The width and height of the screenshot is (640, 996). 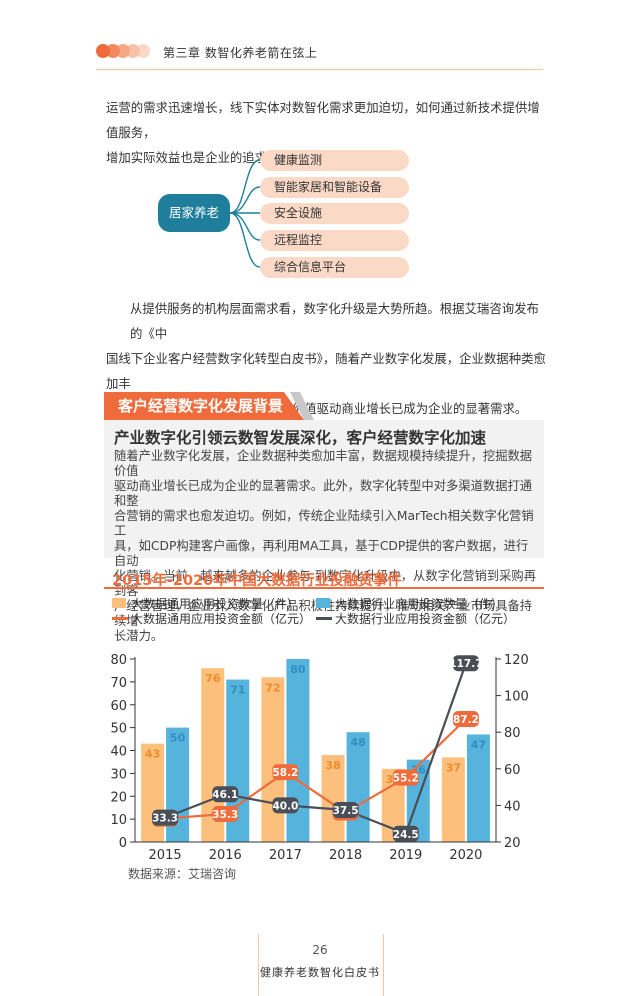 I want to click on section-card, so click(x=324, y=489).